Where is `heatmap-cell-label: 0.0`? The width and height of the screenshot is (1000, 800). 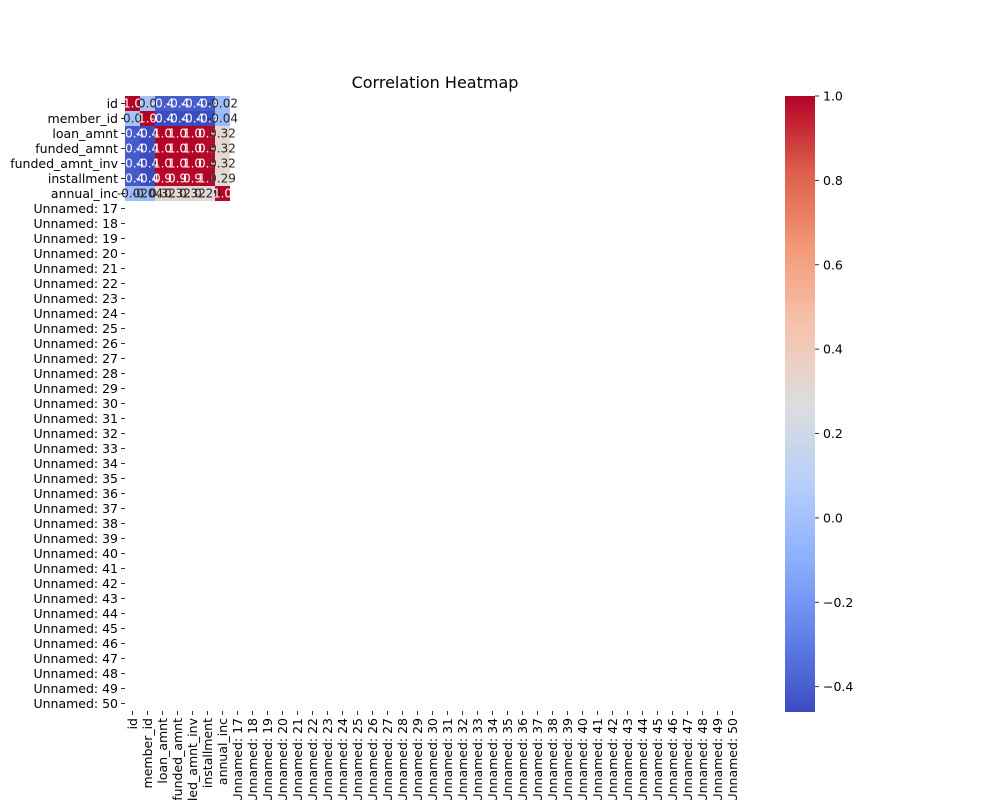
heatmap-cell-label: 0.0 is located at coordinates (132, 119).